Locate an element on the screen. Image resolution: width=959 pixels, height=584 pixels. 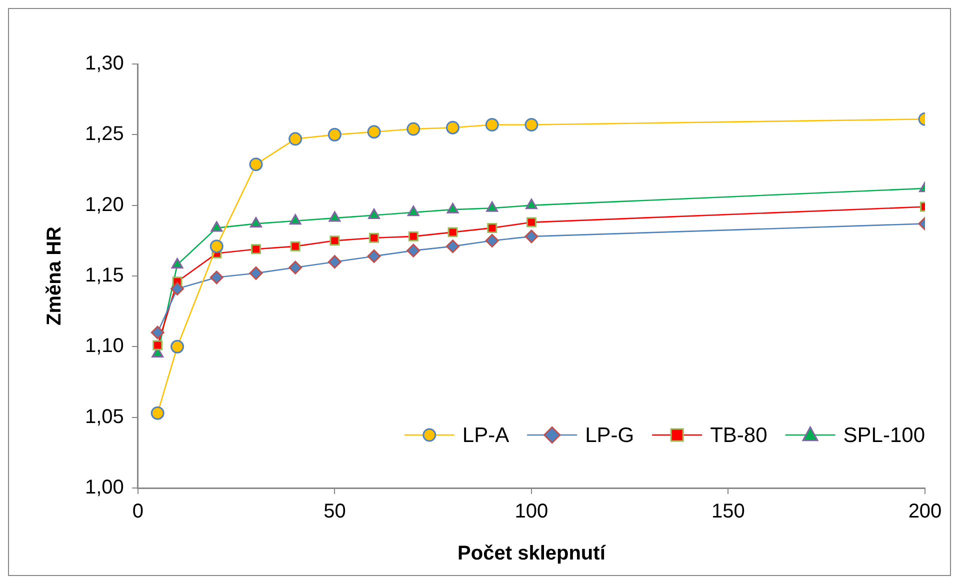
y-tick-label: 1,15 is located at coordinates (104, 275).